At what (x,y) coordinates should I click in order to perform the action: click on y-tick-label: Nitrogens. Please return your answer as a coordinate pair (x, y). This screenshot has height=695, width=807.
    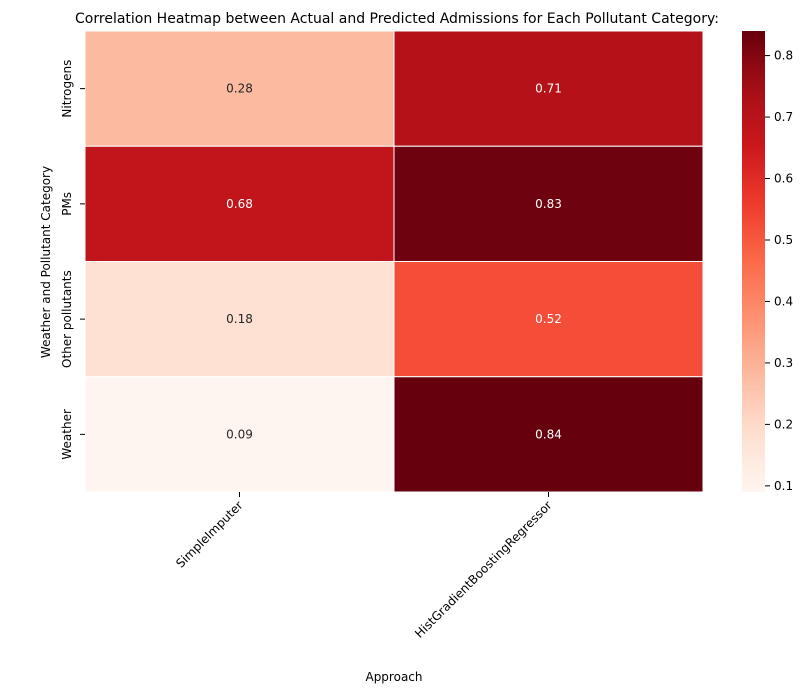
    Looking at the image, I should click on (67, 89).